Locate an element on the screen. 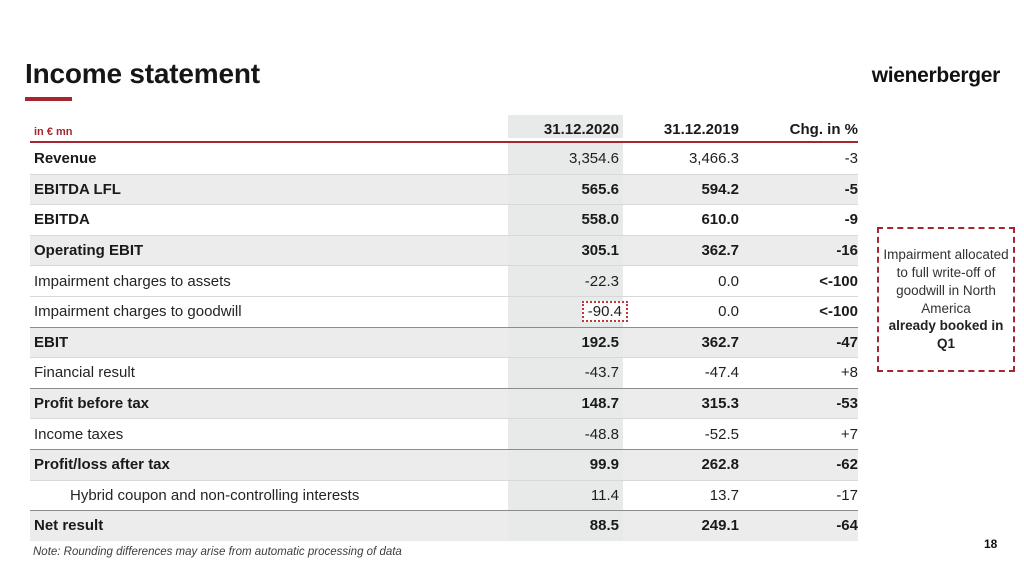 The width and height of the screenshot is (1024, 576). change-percent-cell: -9 is located at coordinates (799, 220).